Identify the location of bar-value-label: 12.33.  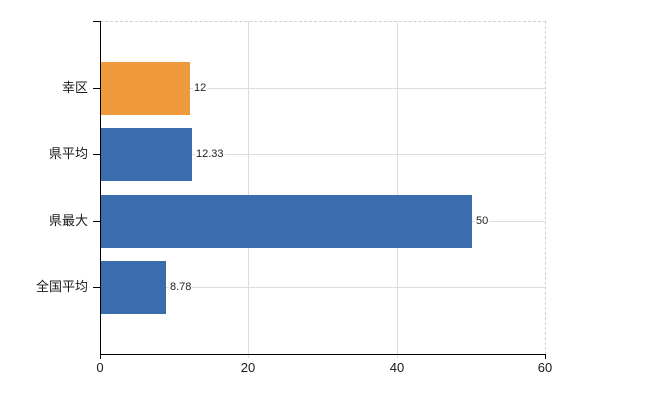
(210, 154).